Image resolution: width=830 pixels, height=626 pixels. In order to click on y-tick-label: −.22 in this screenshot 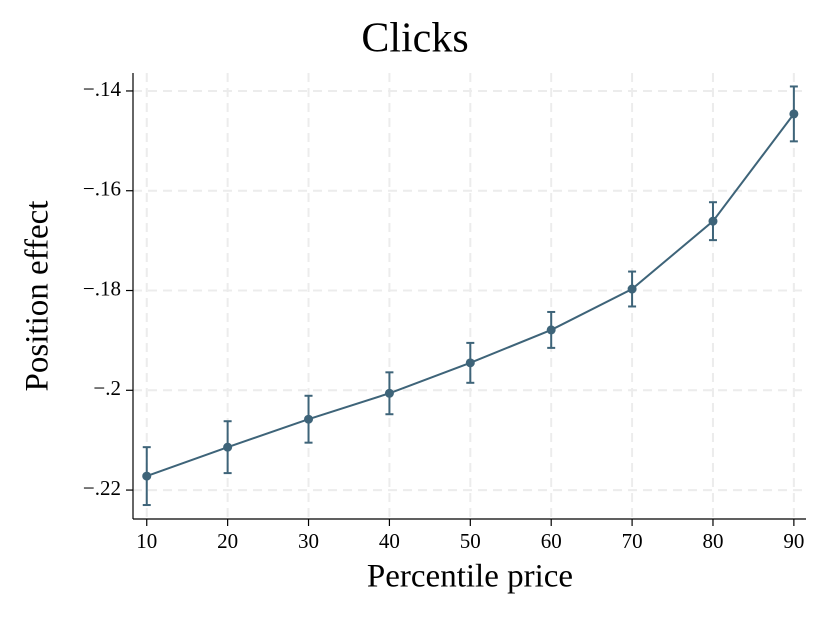, I will do `click(102, 488)`.